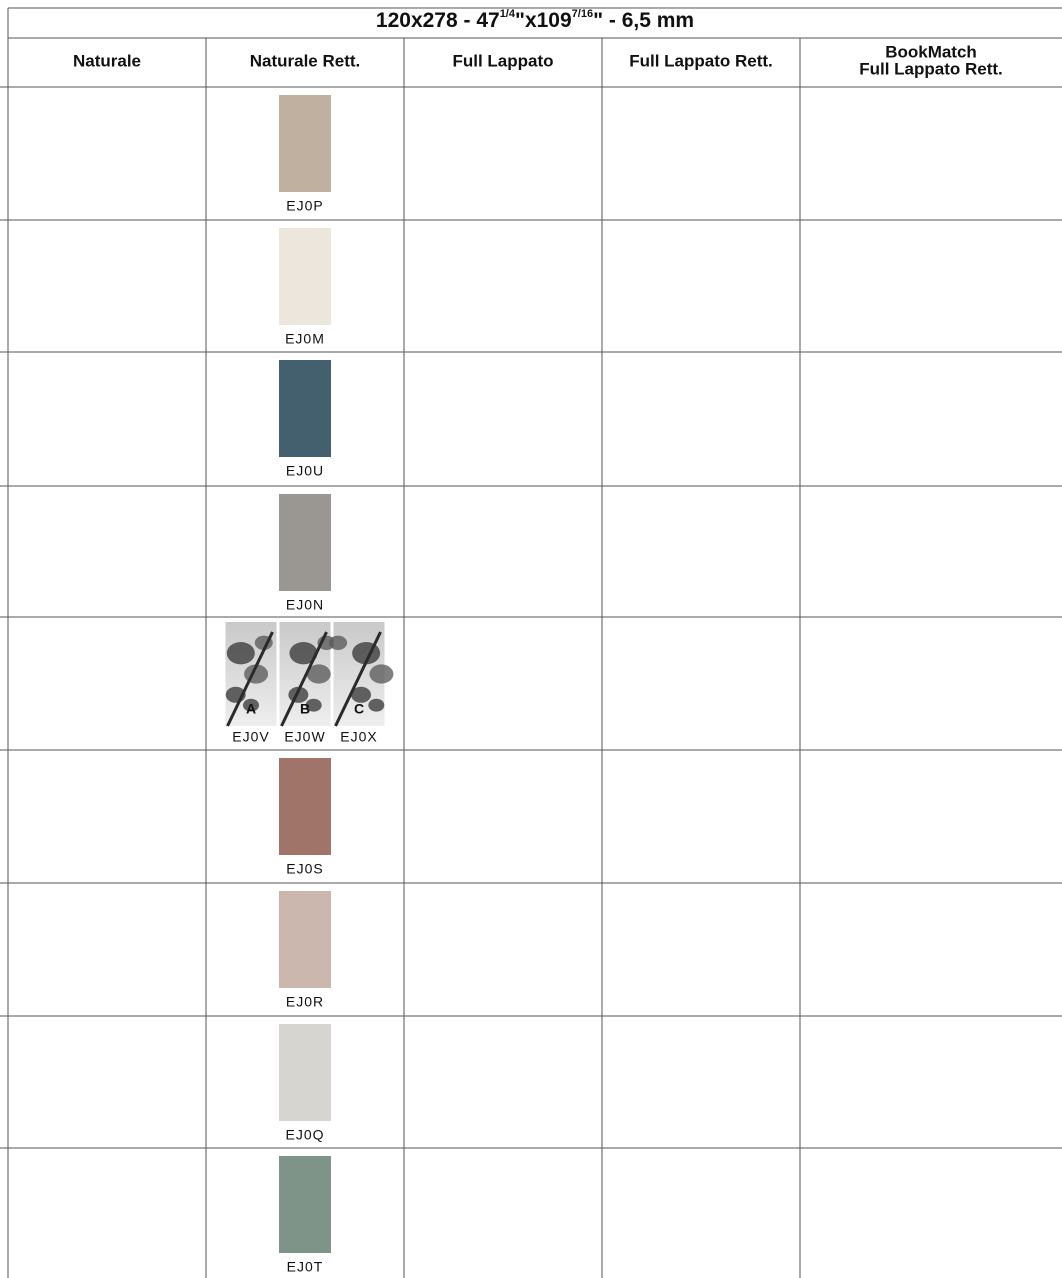 This screenshot has height=1278, width=1062. I want to click on column-header: Full Lappato Rett., so click(701, 60).